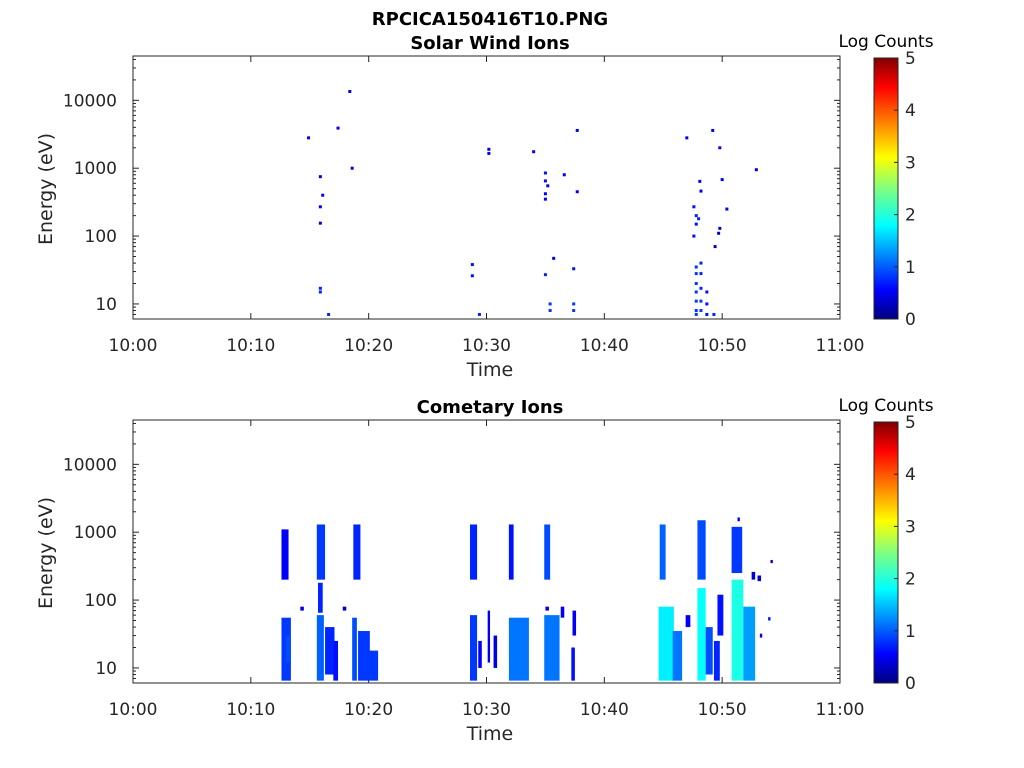  What do you see at coordinates (250, 710) in the screenshot?
I see `x-tick-label: 10:10` at bounding box center [250, 710].